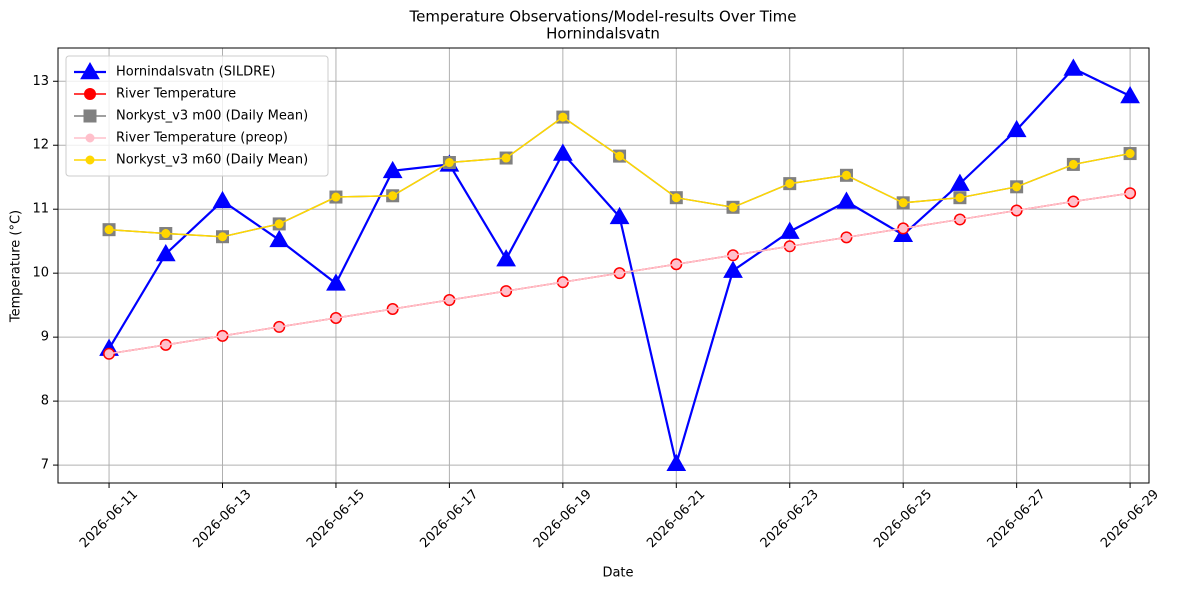 The image size is (1189, 590). What do you see at coordinates (222, 519) in the screenshot?
I see `x-tick-label: 2026-06-13` at bounding box center [222, 519].